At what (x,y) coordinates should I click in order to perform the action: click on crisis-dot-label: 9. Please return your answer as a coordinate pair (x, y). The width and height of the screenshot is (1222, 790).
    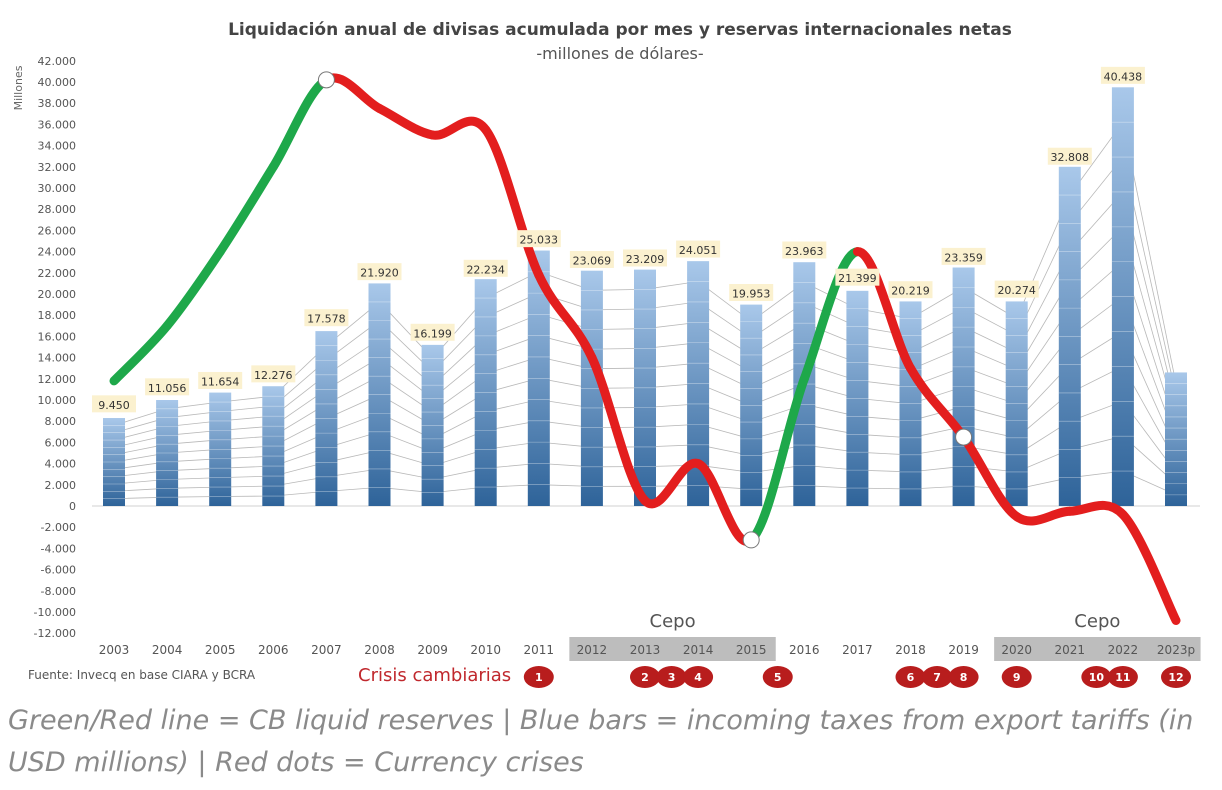
    Looking at the image, I should click on (1017, 677).